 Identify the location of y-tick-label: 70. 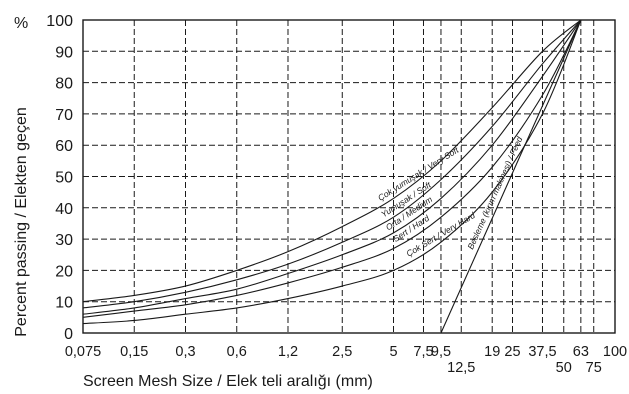
(64, 115).